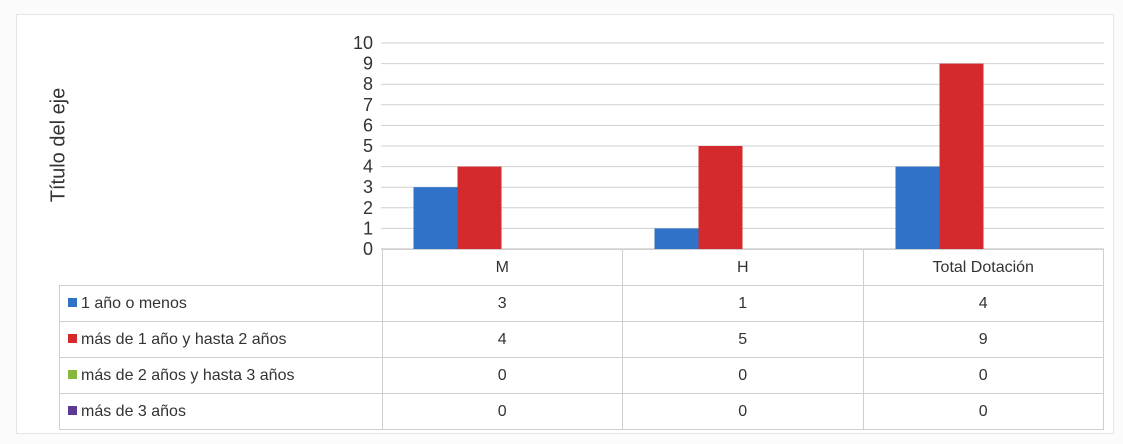 Image resolution: width=1123 pixels, height=444 pixels. Describe the element at coordinates (502, 303) in the screenshot. I see `data-label: 3` at that location.